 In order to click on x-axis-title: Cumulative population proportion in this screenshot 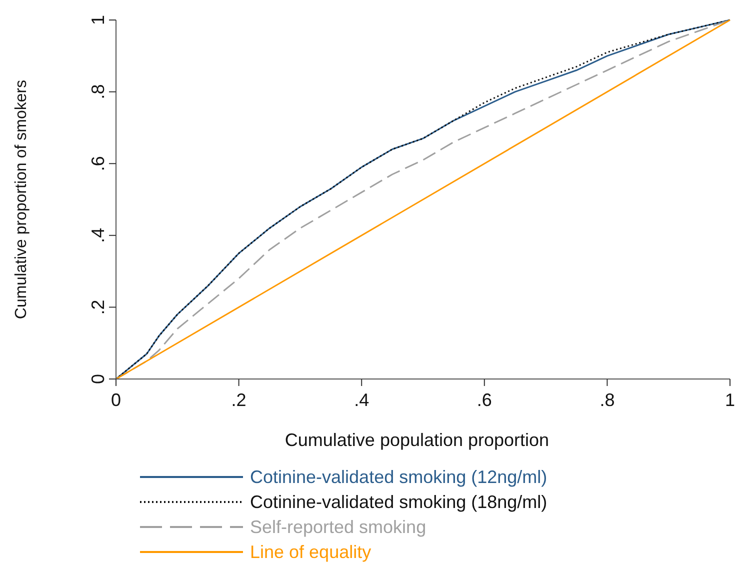, I will do `click(417, 440)`.